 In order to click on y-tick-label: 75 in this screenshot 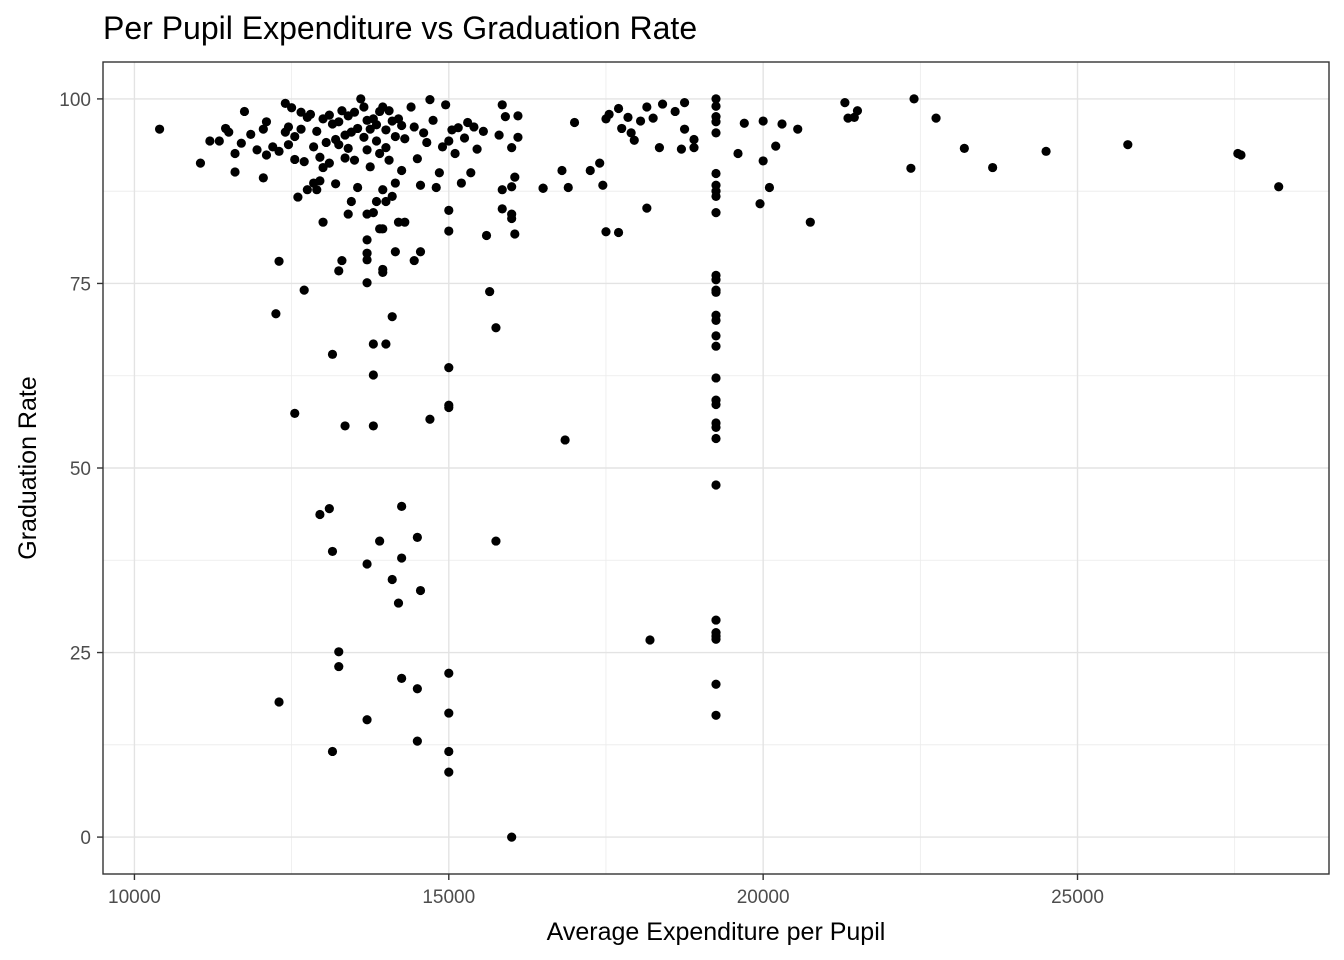, I will do `click(80, 284)`.